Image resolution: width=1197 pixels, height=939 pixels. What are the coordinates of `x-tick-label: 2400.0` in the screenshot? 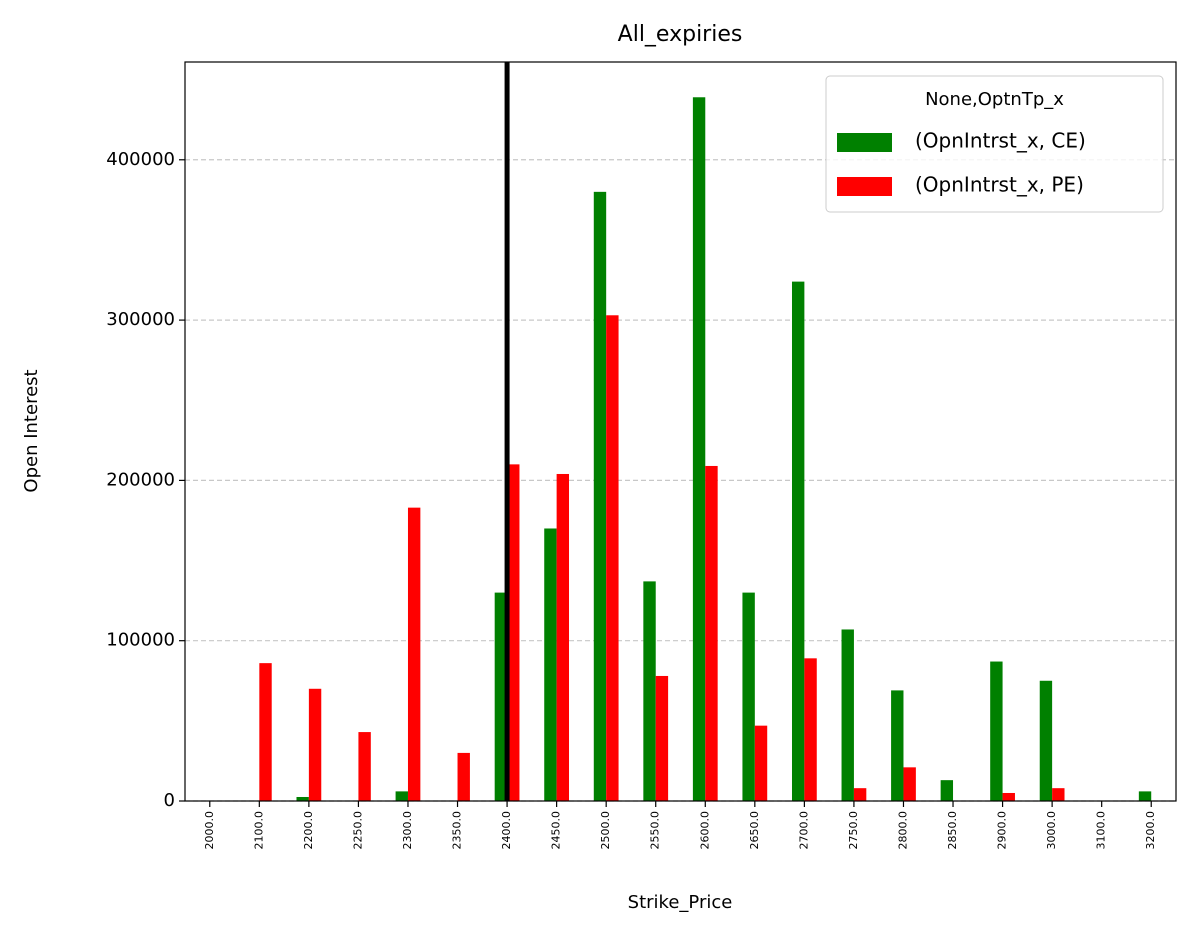 It's located at (506, 830).